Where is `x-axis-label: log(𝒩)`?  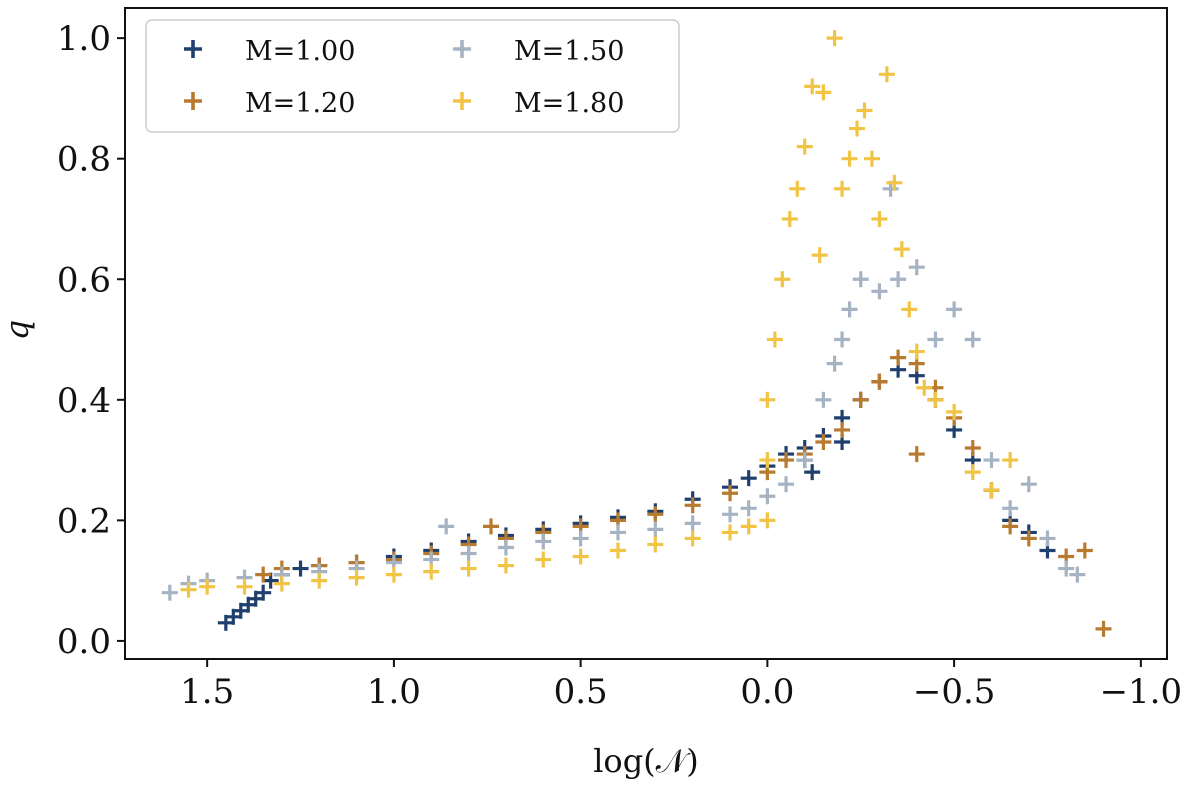 x-axis-label: log(𝒩) is located at coordinates (646, 761).